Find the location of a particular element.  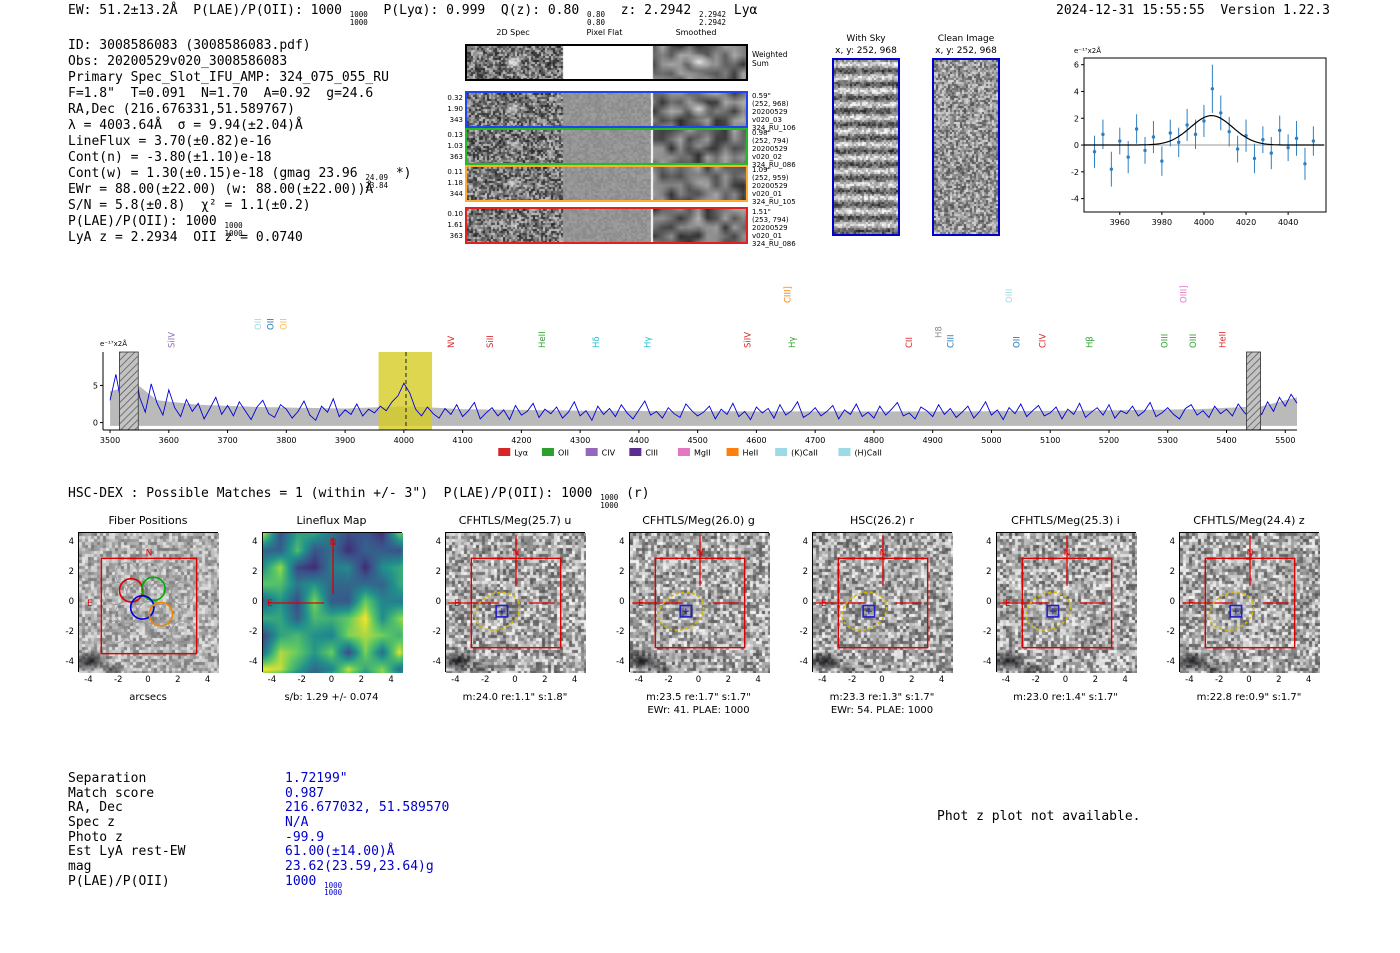

fraction-bottom: 1000 is located at coordinates (333, 893).